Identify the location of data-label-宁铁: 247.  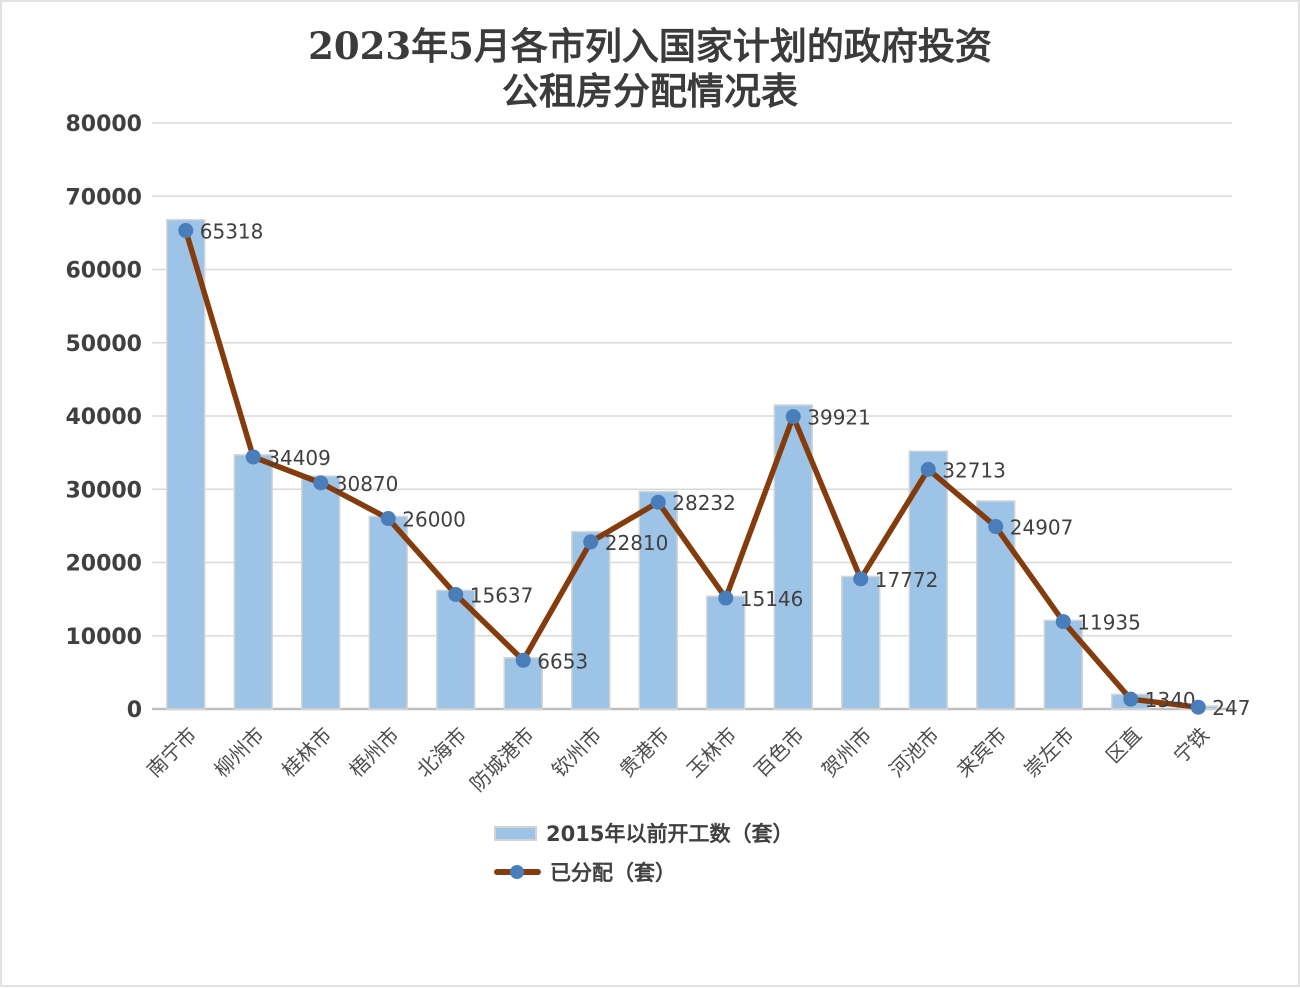
(1231, 708).